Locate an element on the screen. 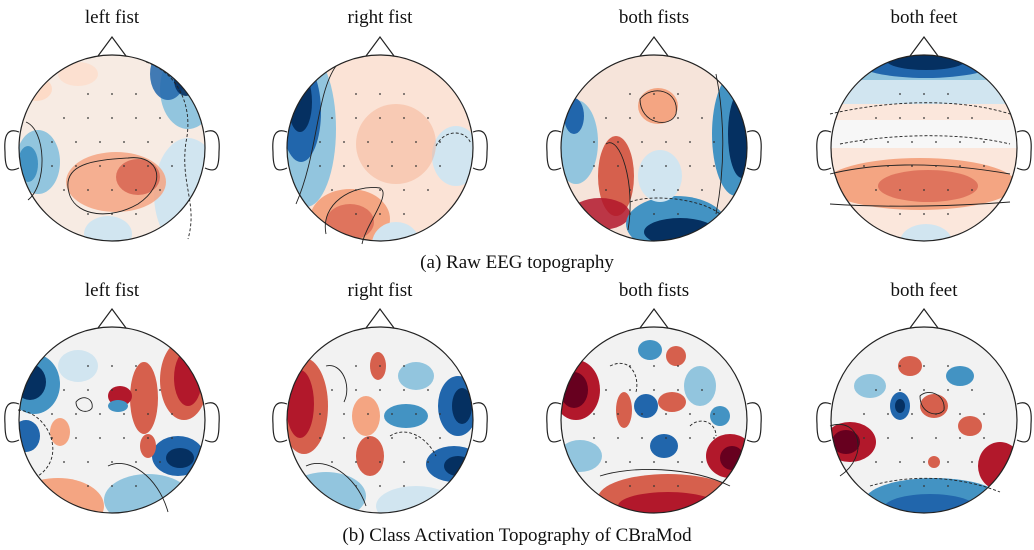  panel-label-b-both-fists: both fists is located at coordinates (654, 290).